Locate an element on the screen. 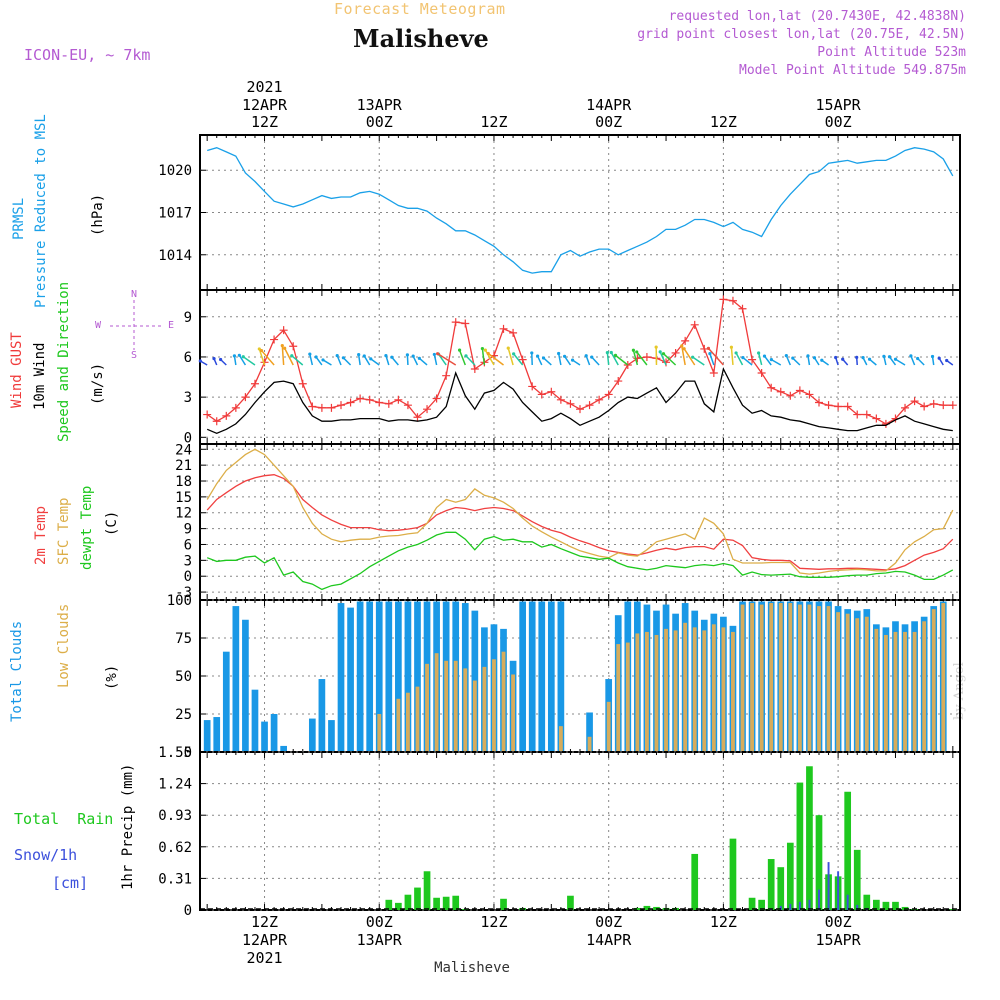  y-tick-label: 3 is located at coordinates (188, 561).